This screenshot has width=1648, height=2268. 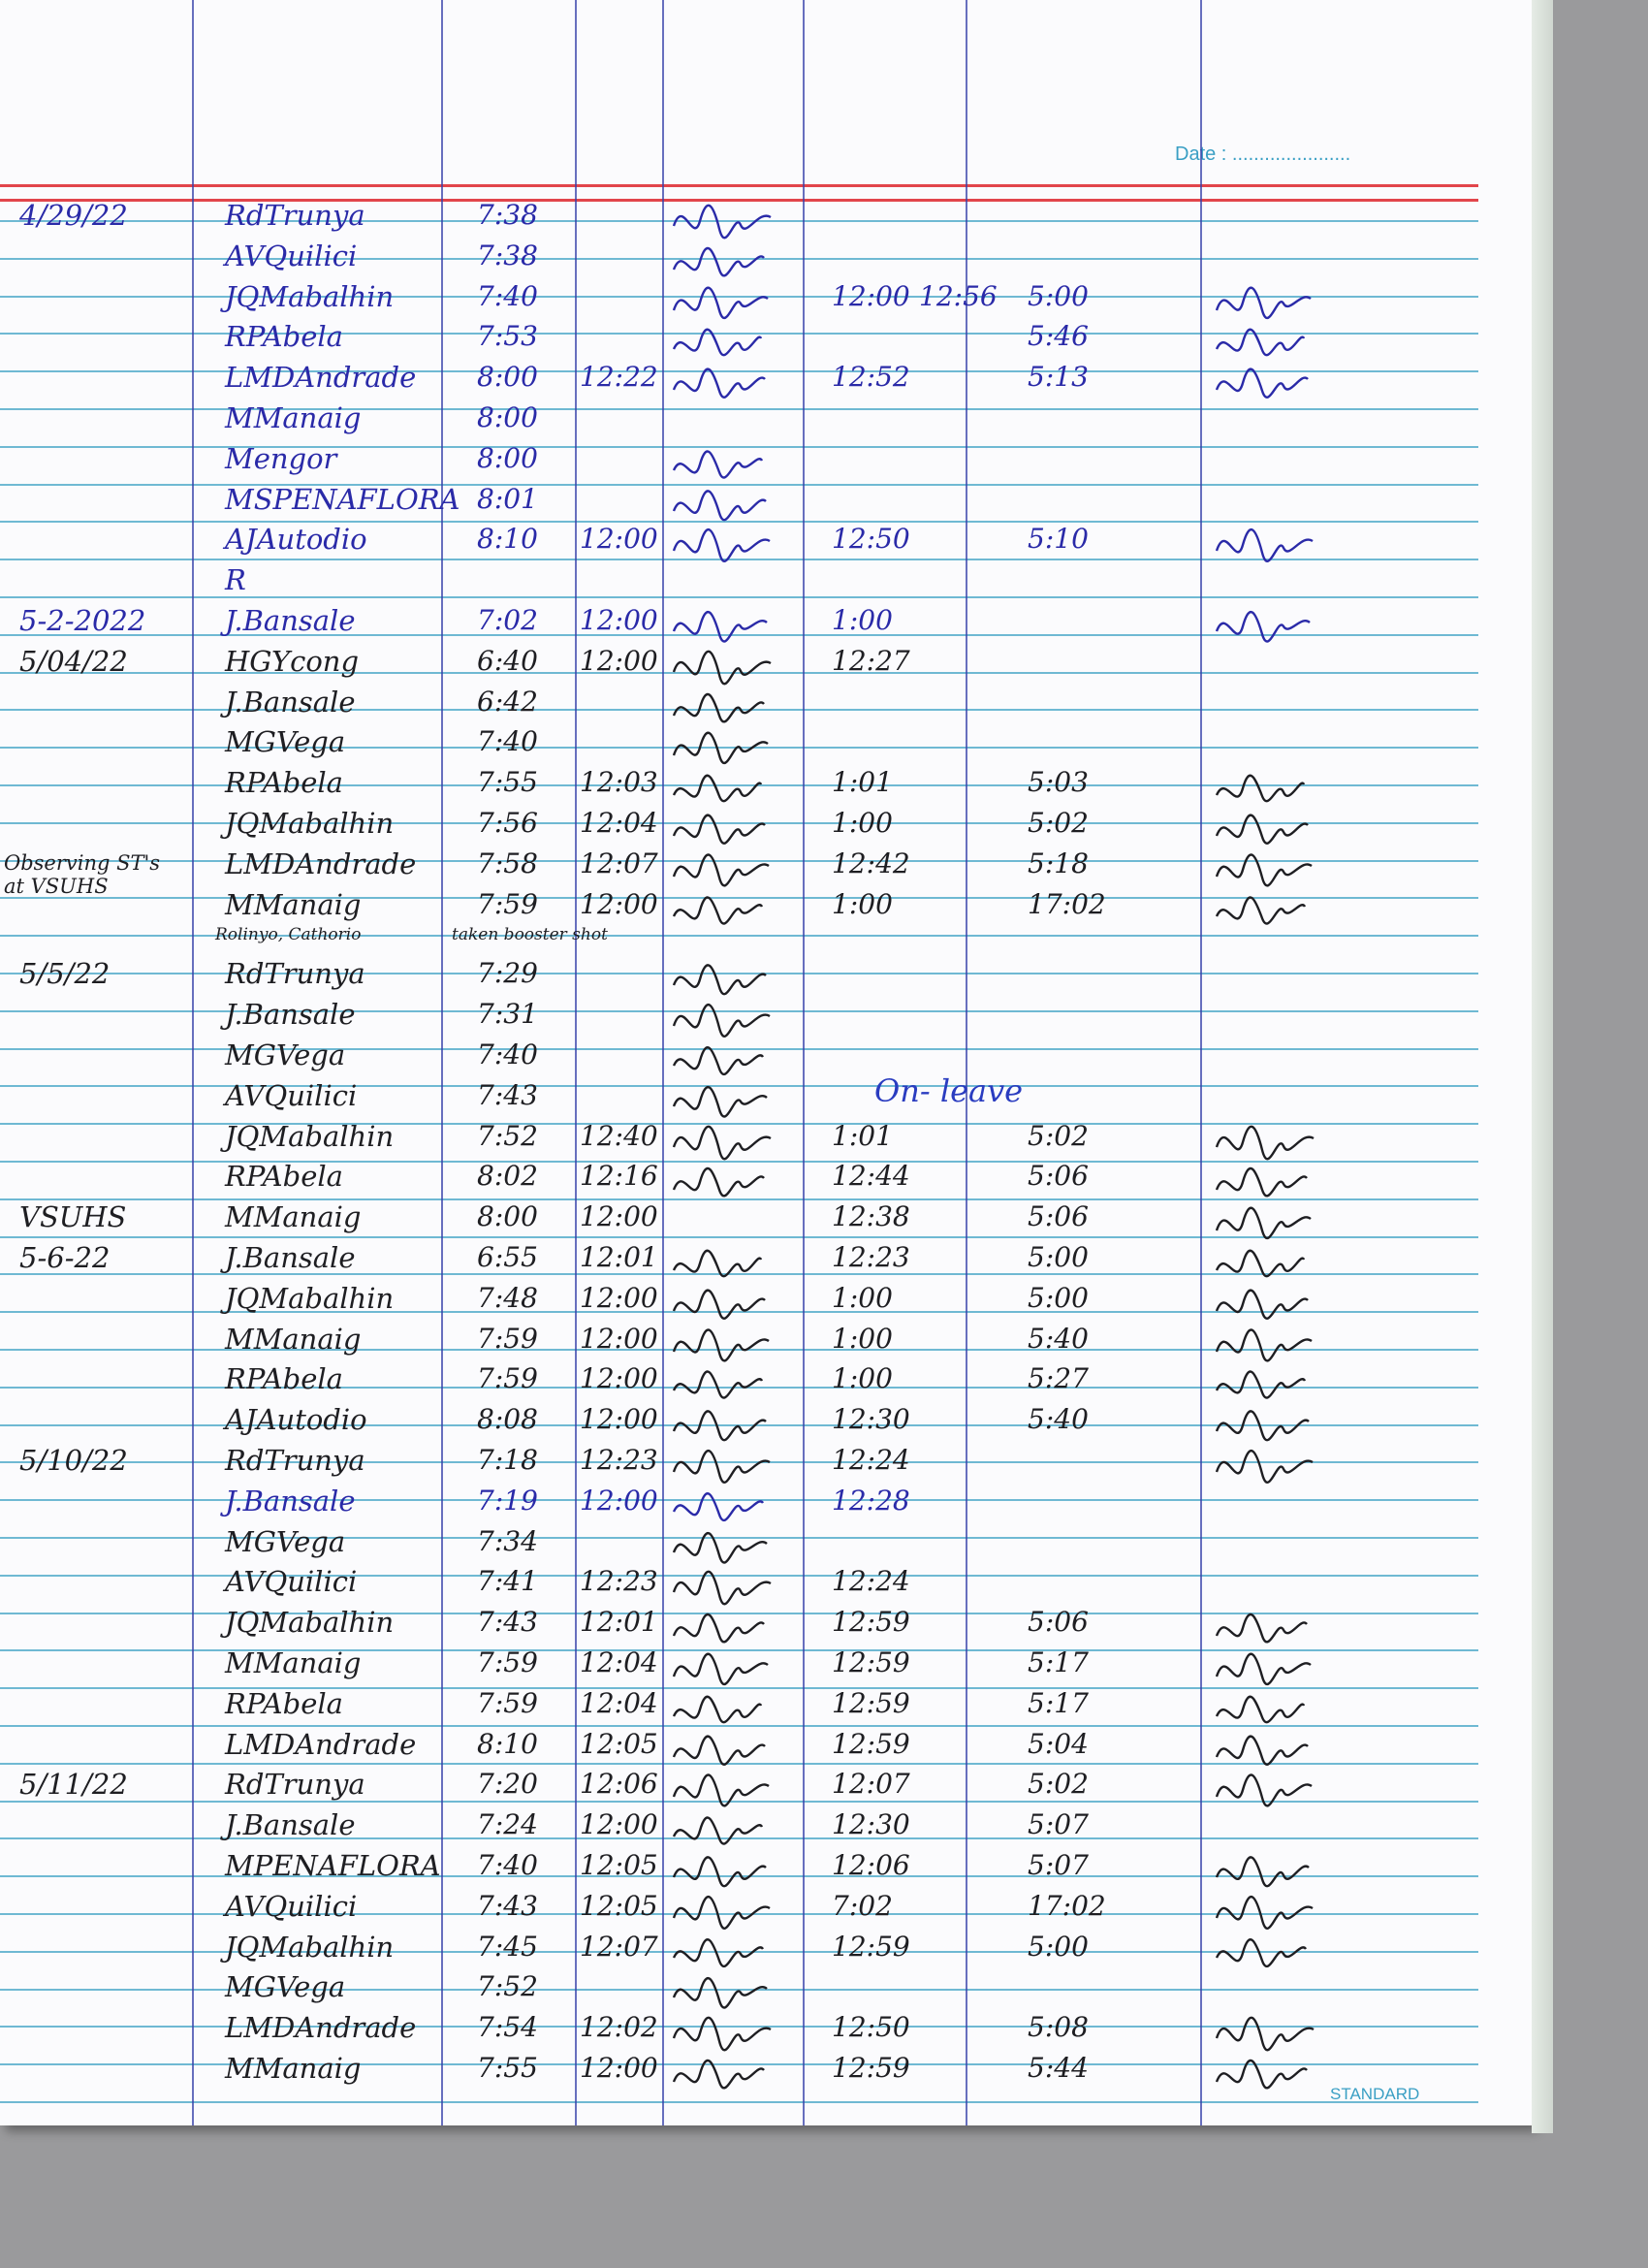 What do you see at coordinates (73, 215) in the screenshot?
I see `date-cell: 4/29/22` at bounding box center [73, 215].